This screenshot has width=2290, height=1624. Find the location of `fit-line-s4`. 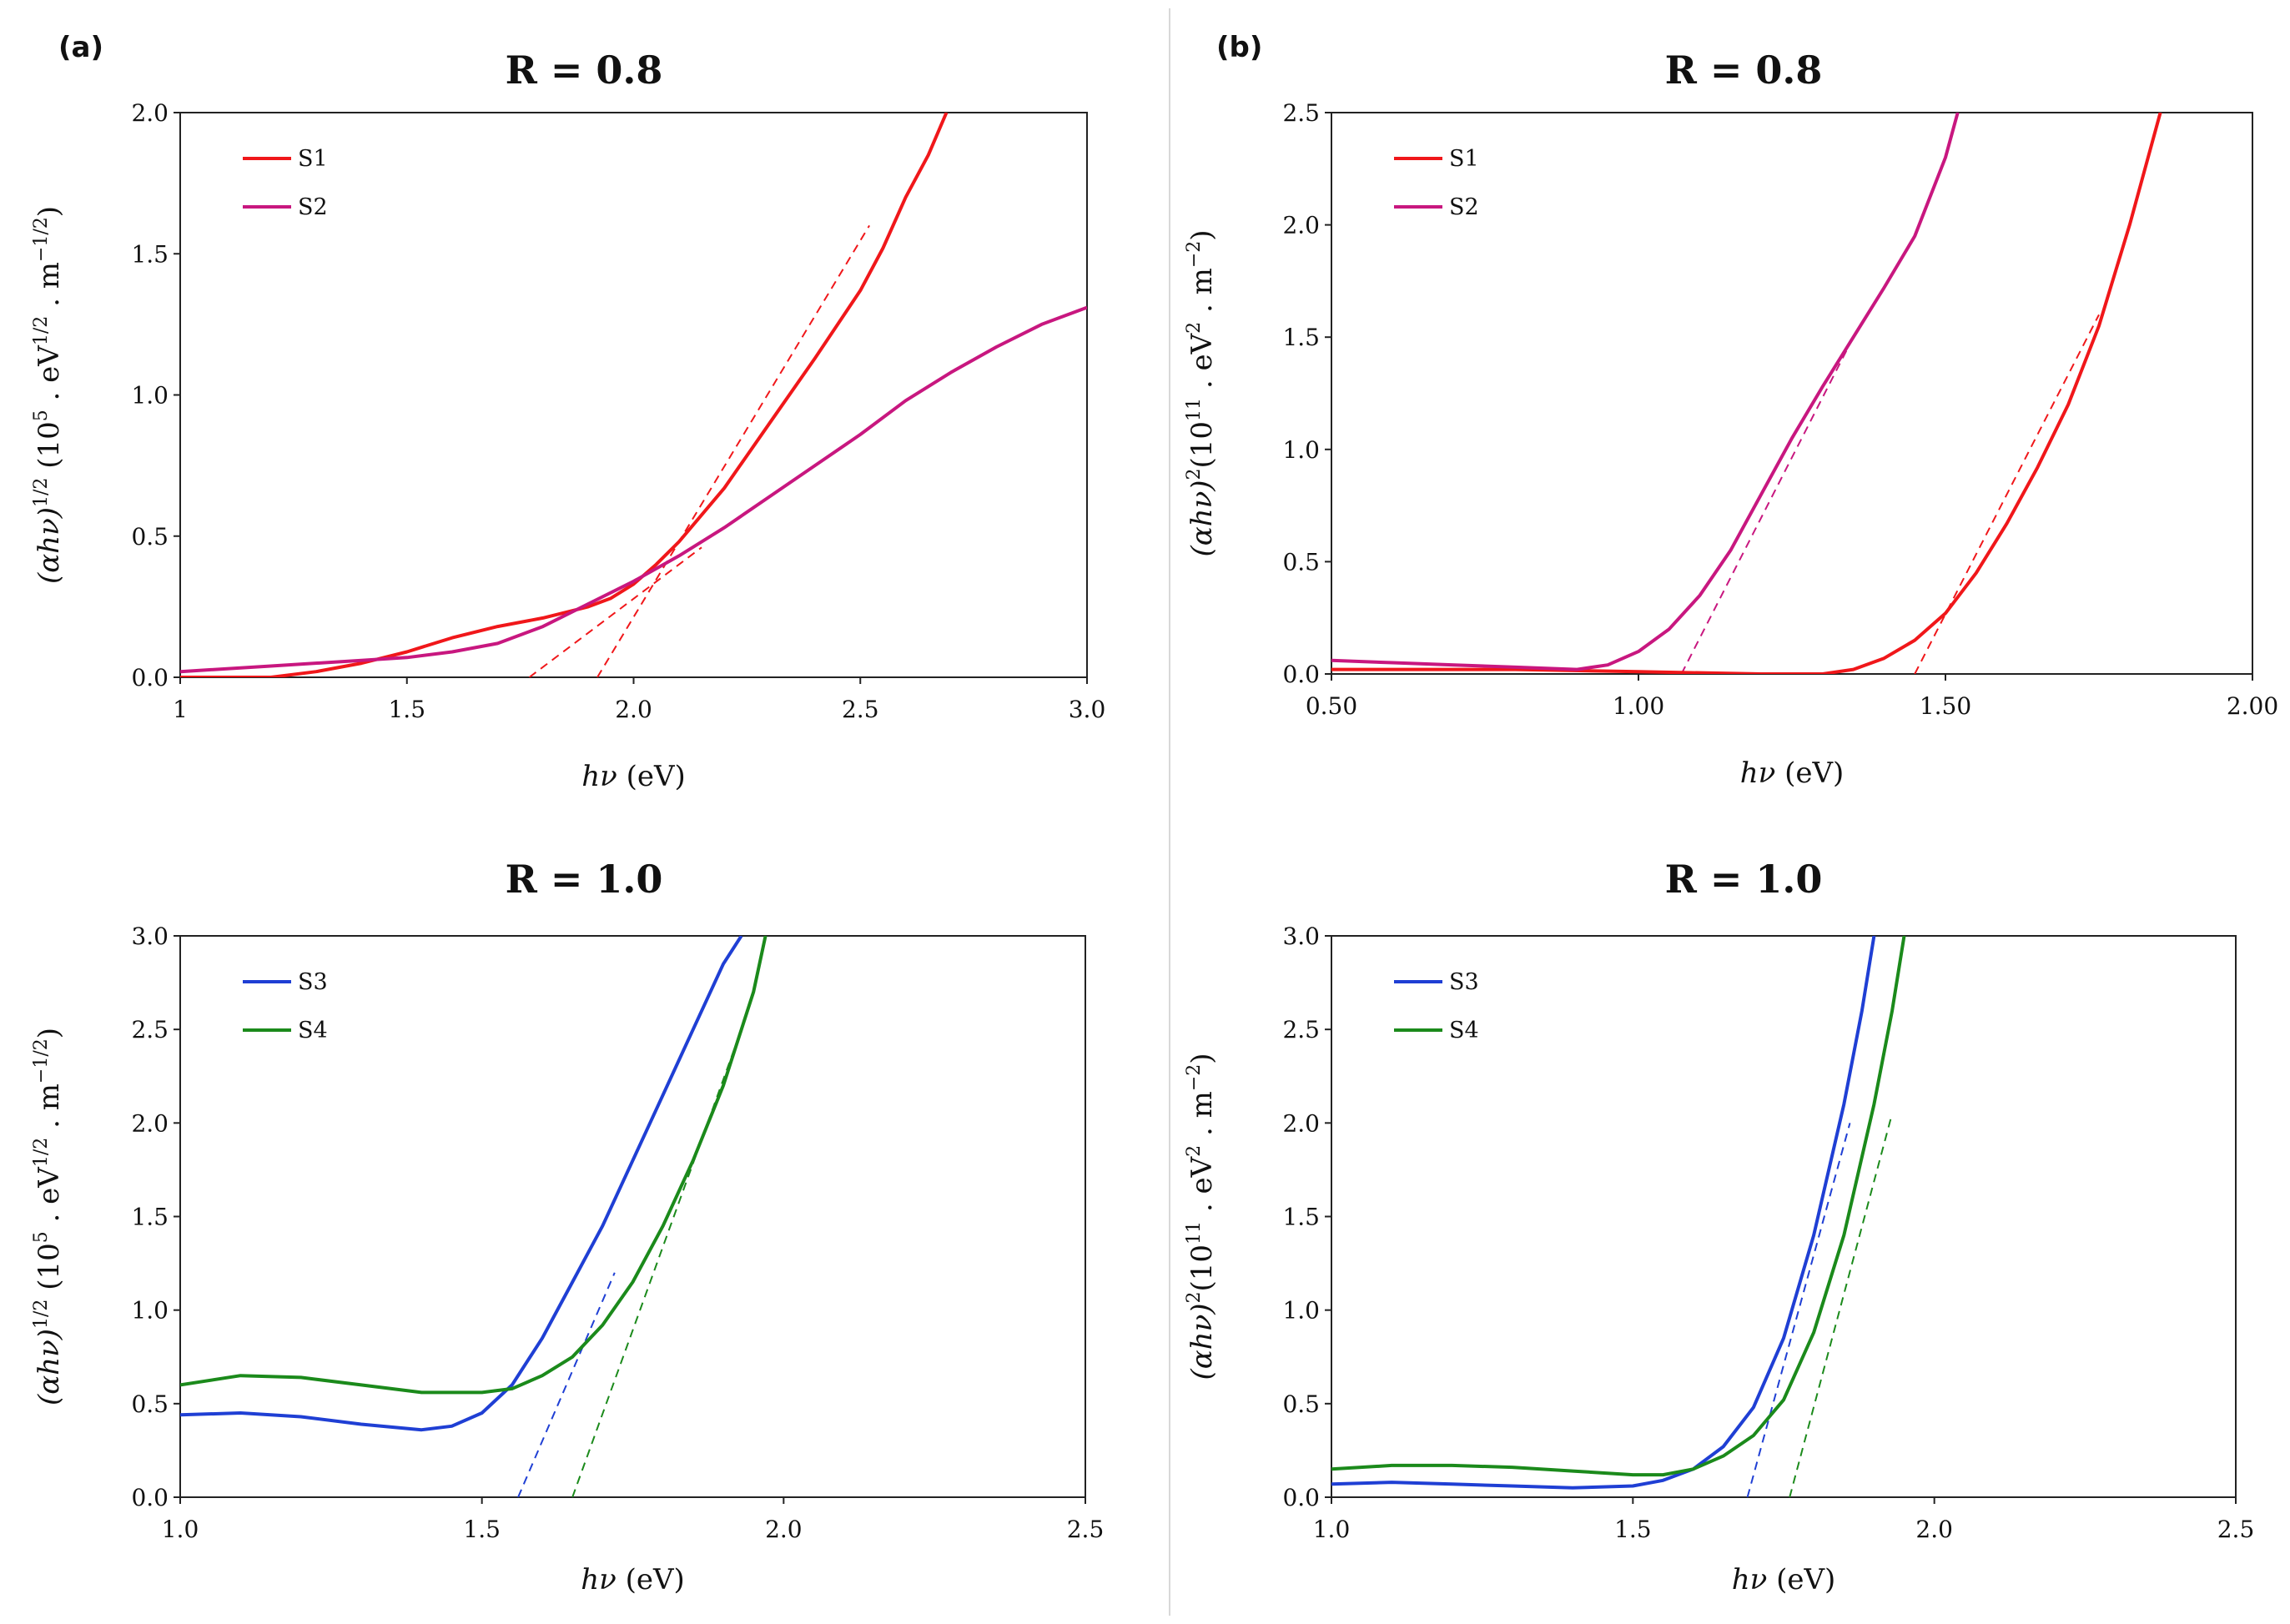

fit-line-s4 is located at coordinates (1841, 1305).